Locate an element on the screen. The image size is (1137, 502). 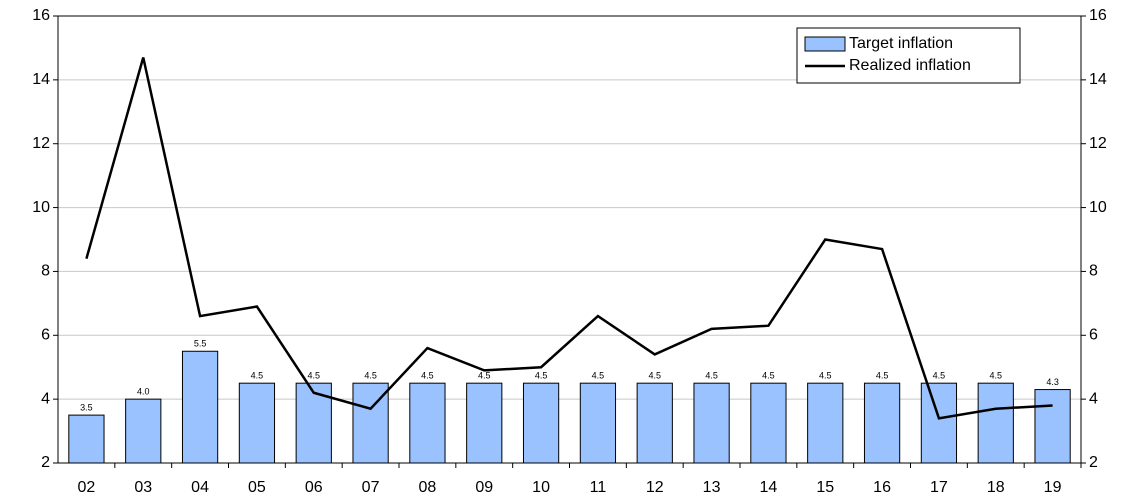
x-tick-label: 10 is located at coordinates (541, 487).